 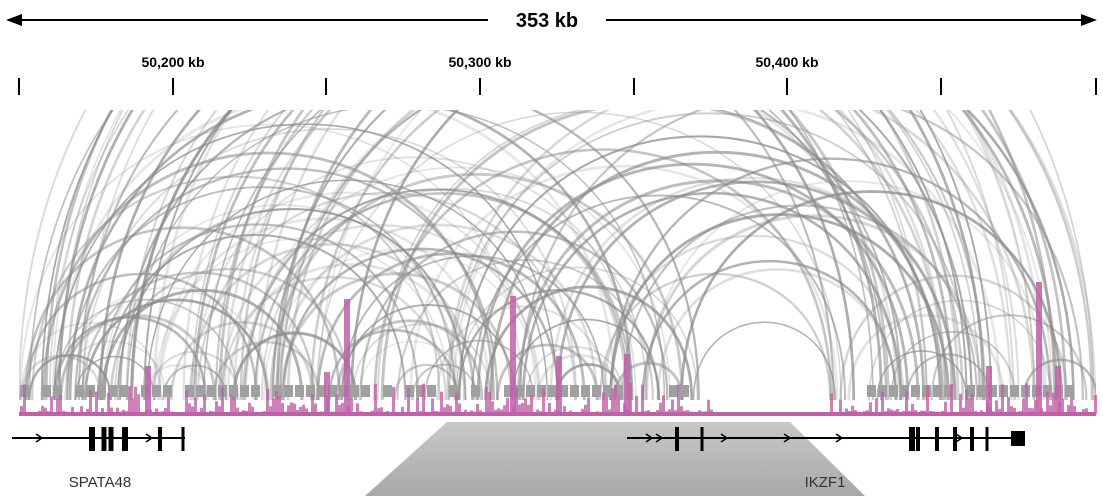 I want to click on gene-track, so click(x=518, y=439).